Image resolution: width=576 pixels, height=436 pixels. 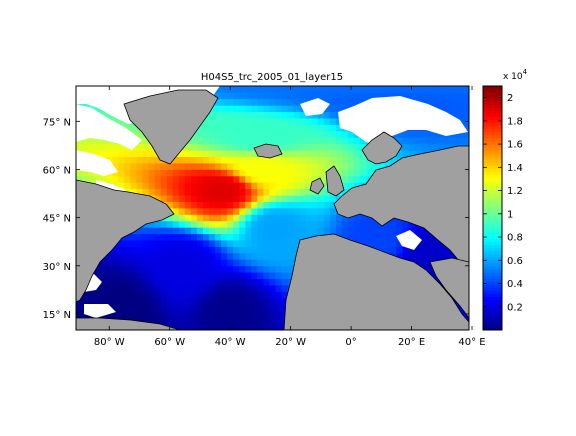 I want to click on y-tick-label: 15° N, so click(x=57, y=315).